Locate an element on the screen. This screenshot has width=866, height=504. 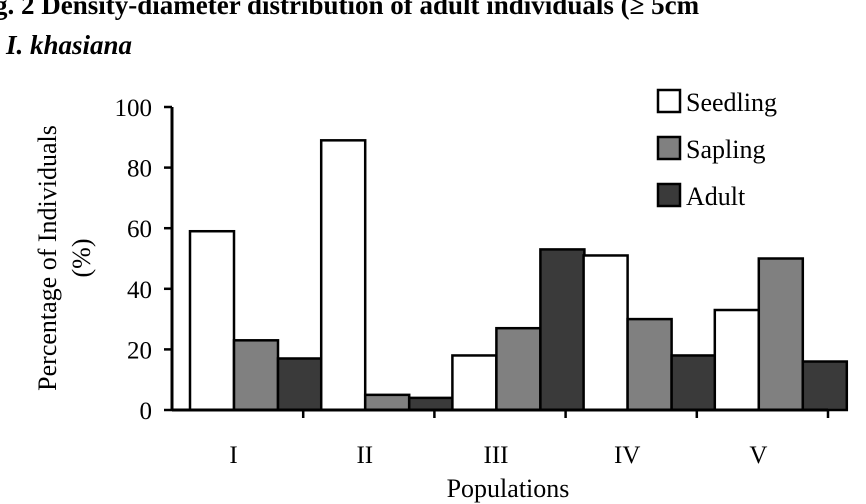
x-ticks: I II III IV V is located at coordinates (529, 439).